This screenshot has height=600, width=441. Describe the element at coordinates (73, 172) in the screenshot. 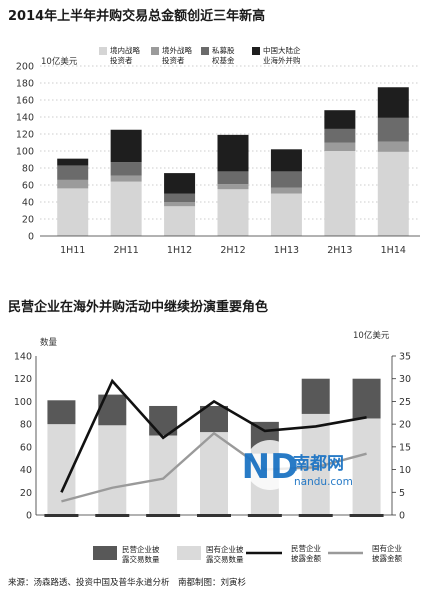

I see `chart-1-bar-segment-s2-c0` at that location.